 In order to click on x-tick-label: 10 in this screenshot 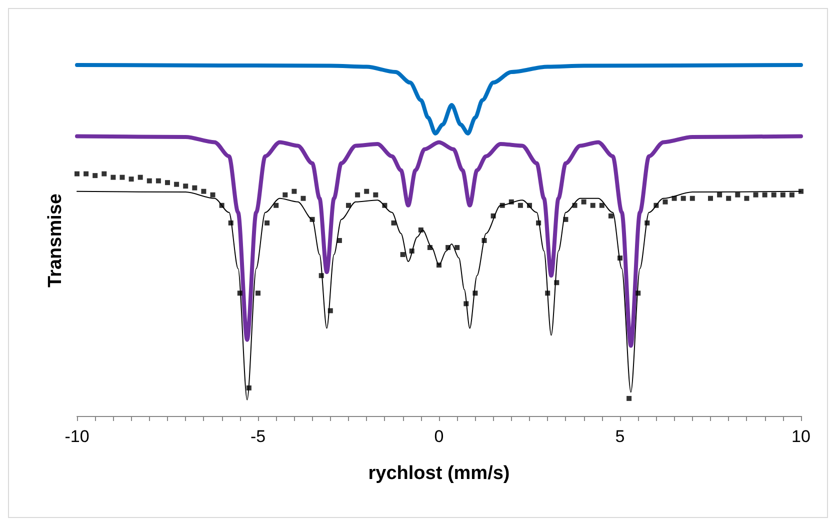, I will do `click(801, 436)`.